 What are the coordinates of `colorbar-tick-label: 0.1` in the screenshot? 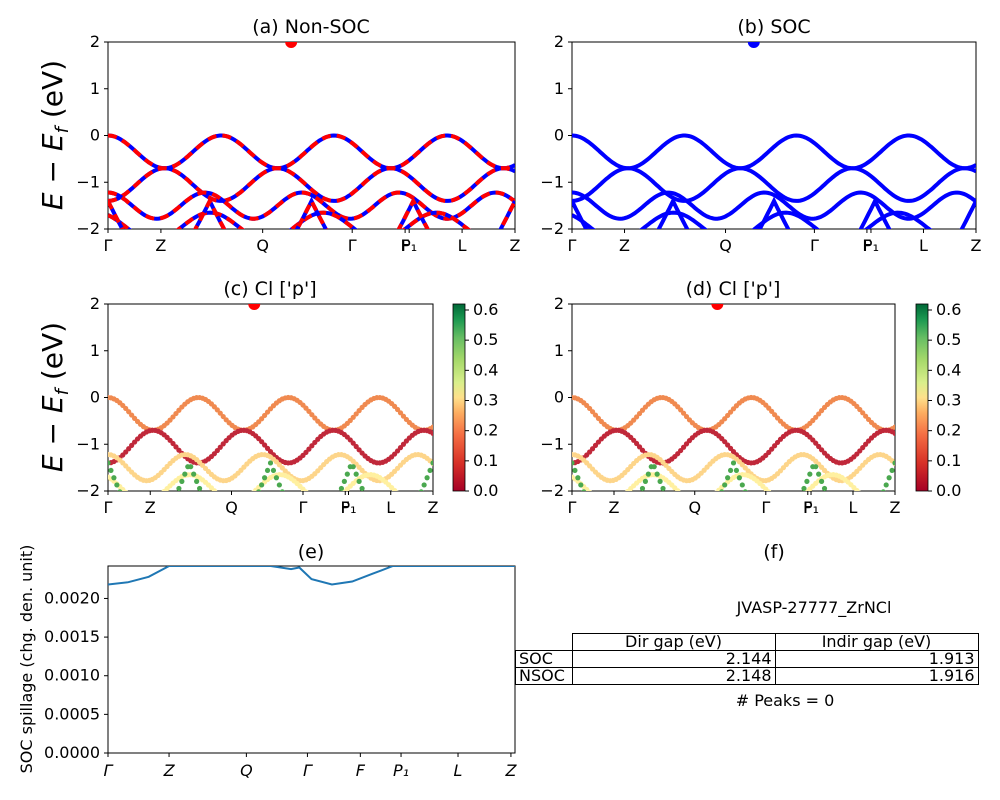 It's located at (948, 460).